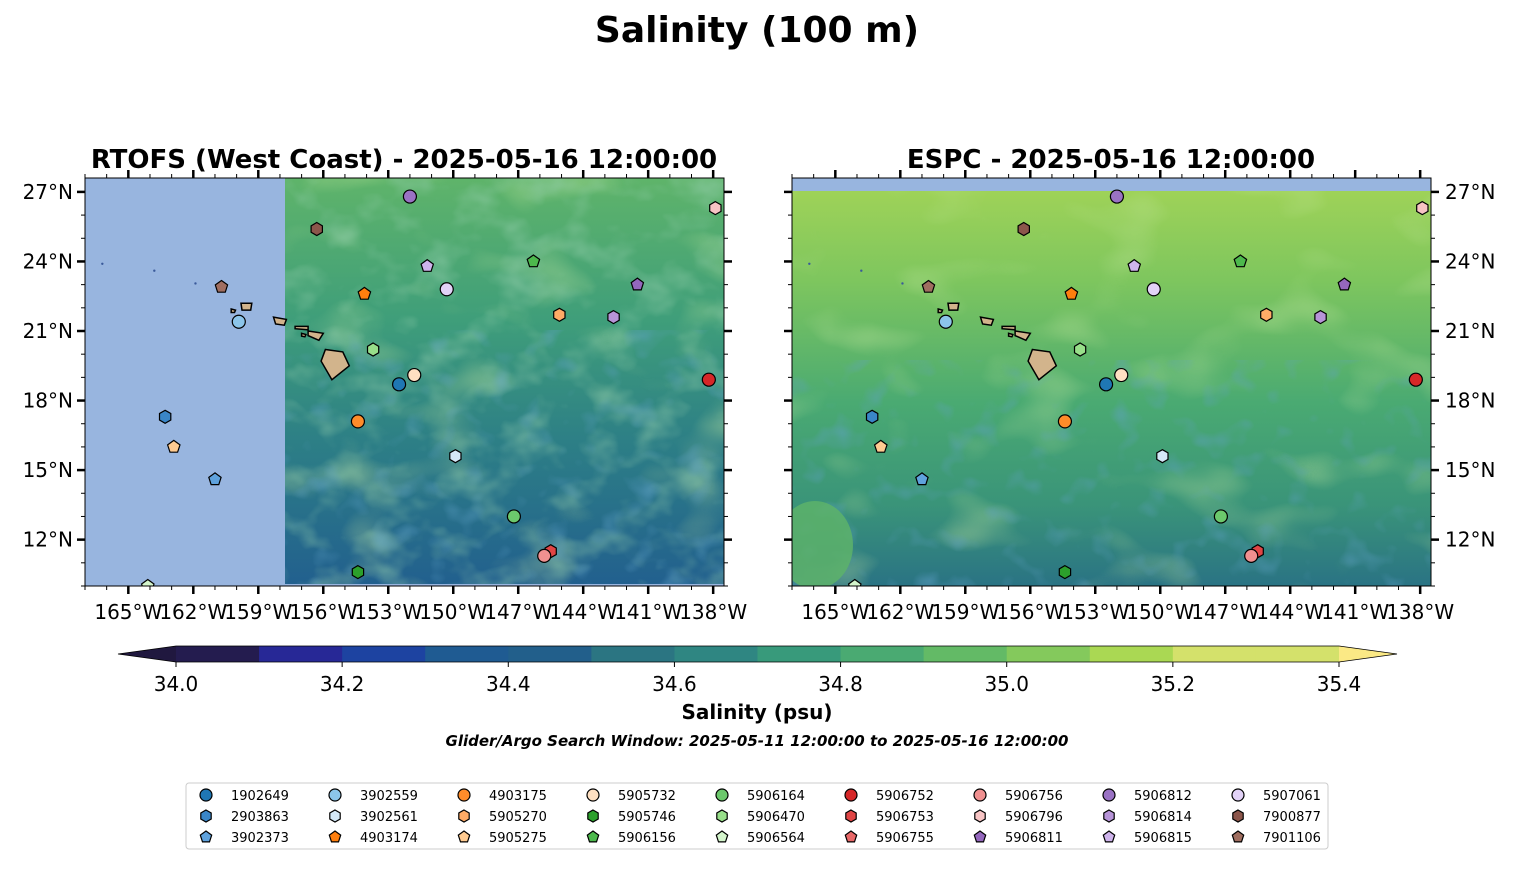 Image resolution: width=1514 pixels, height=889 pixels. What do you see at coordinates (404, 160) in the screenshot?
I see `panel-title: RTOFS (West Coast) - 2025-05-16 12:00:00` at bounding box center [404, 160].